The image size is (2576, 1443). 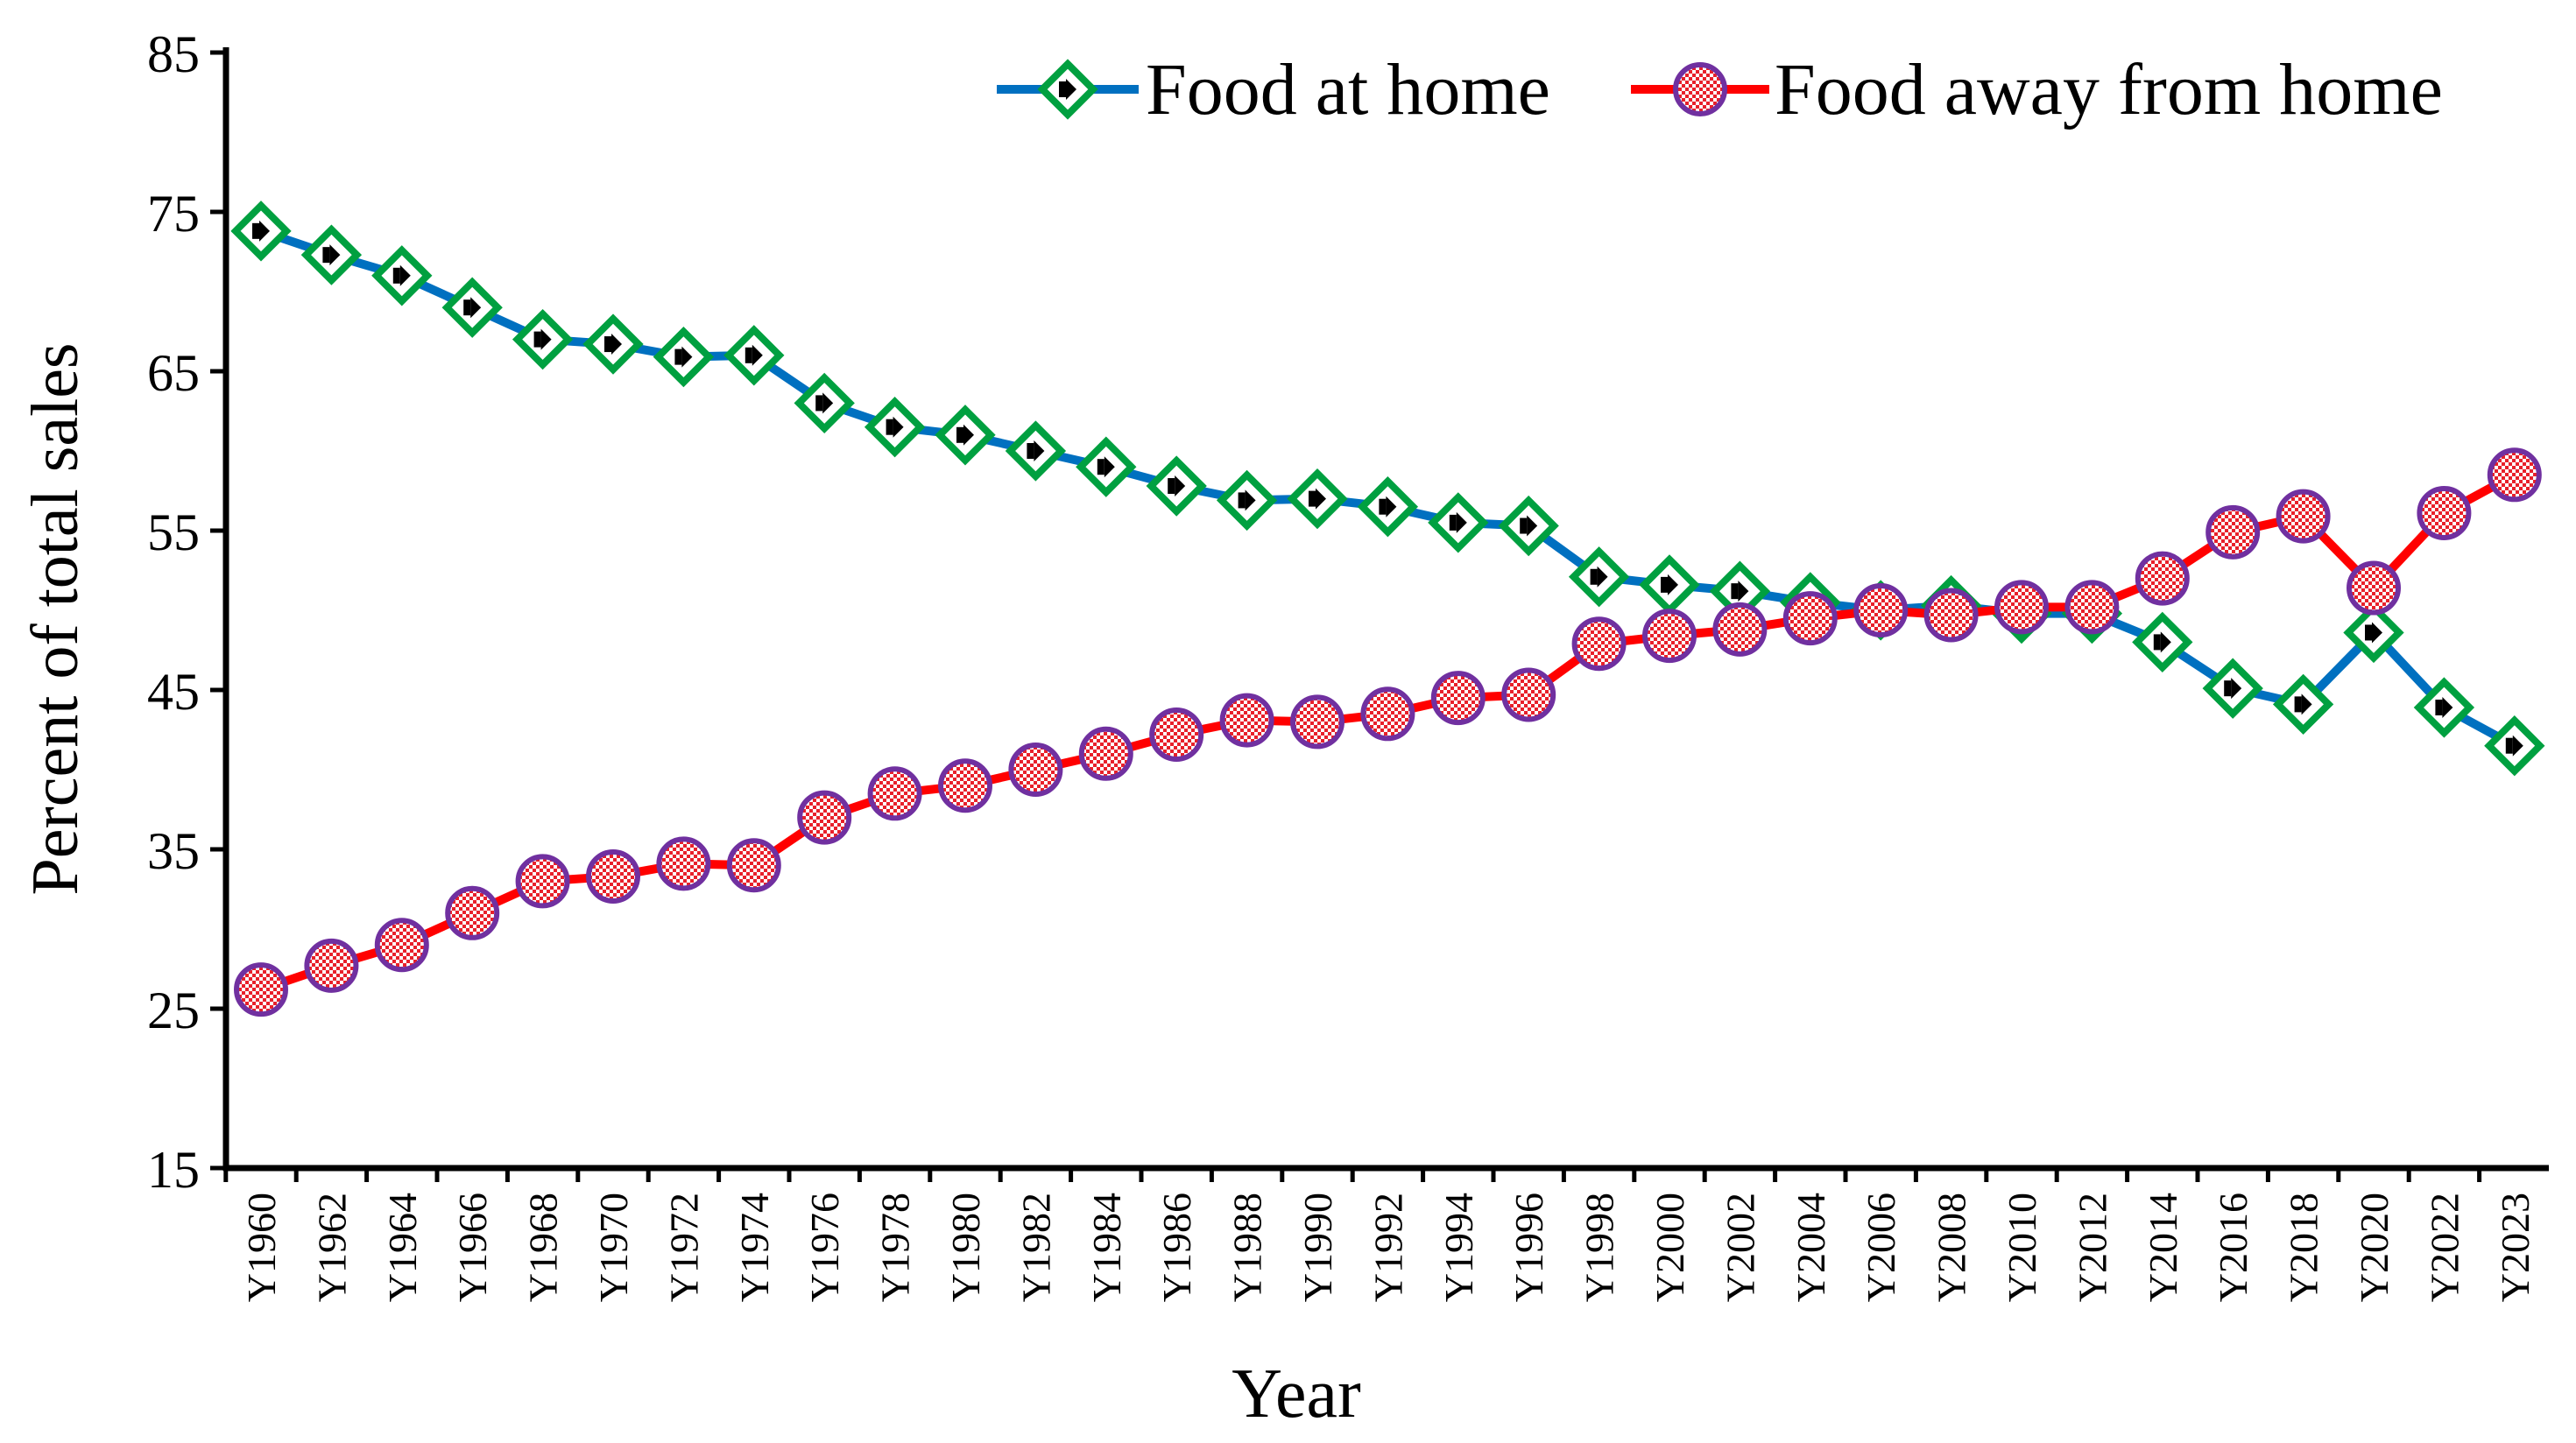 What do you see at coordinates (2374, 1247) in the screenshot?
I see `x-tick-label: Y2020` at bounding box center [2374, 1247].